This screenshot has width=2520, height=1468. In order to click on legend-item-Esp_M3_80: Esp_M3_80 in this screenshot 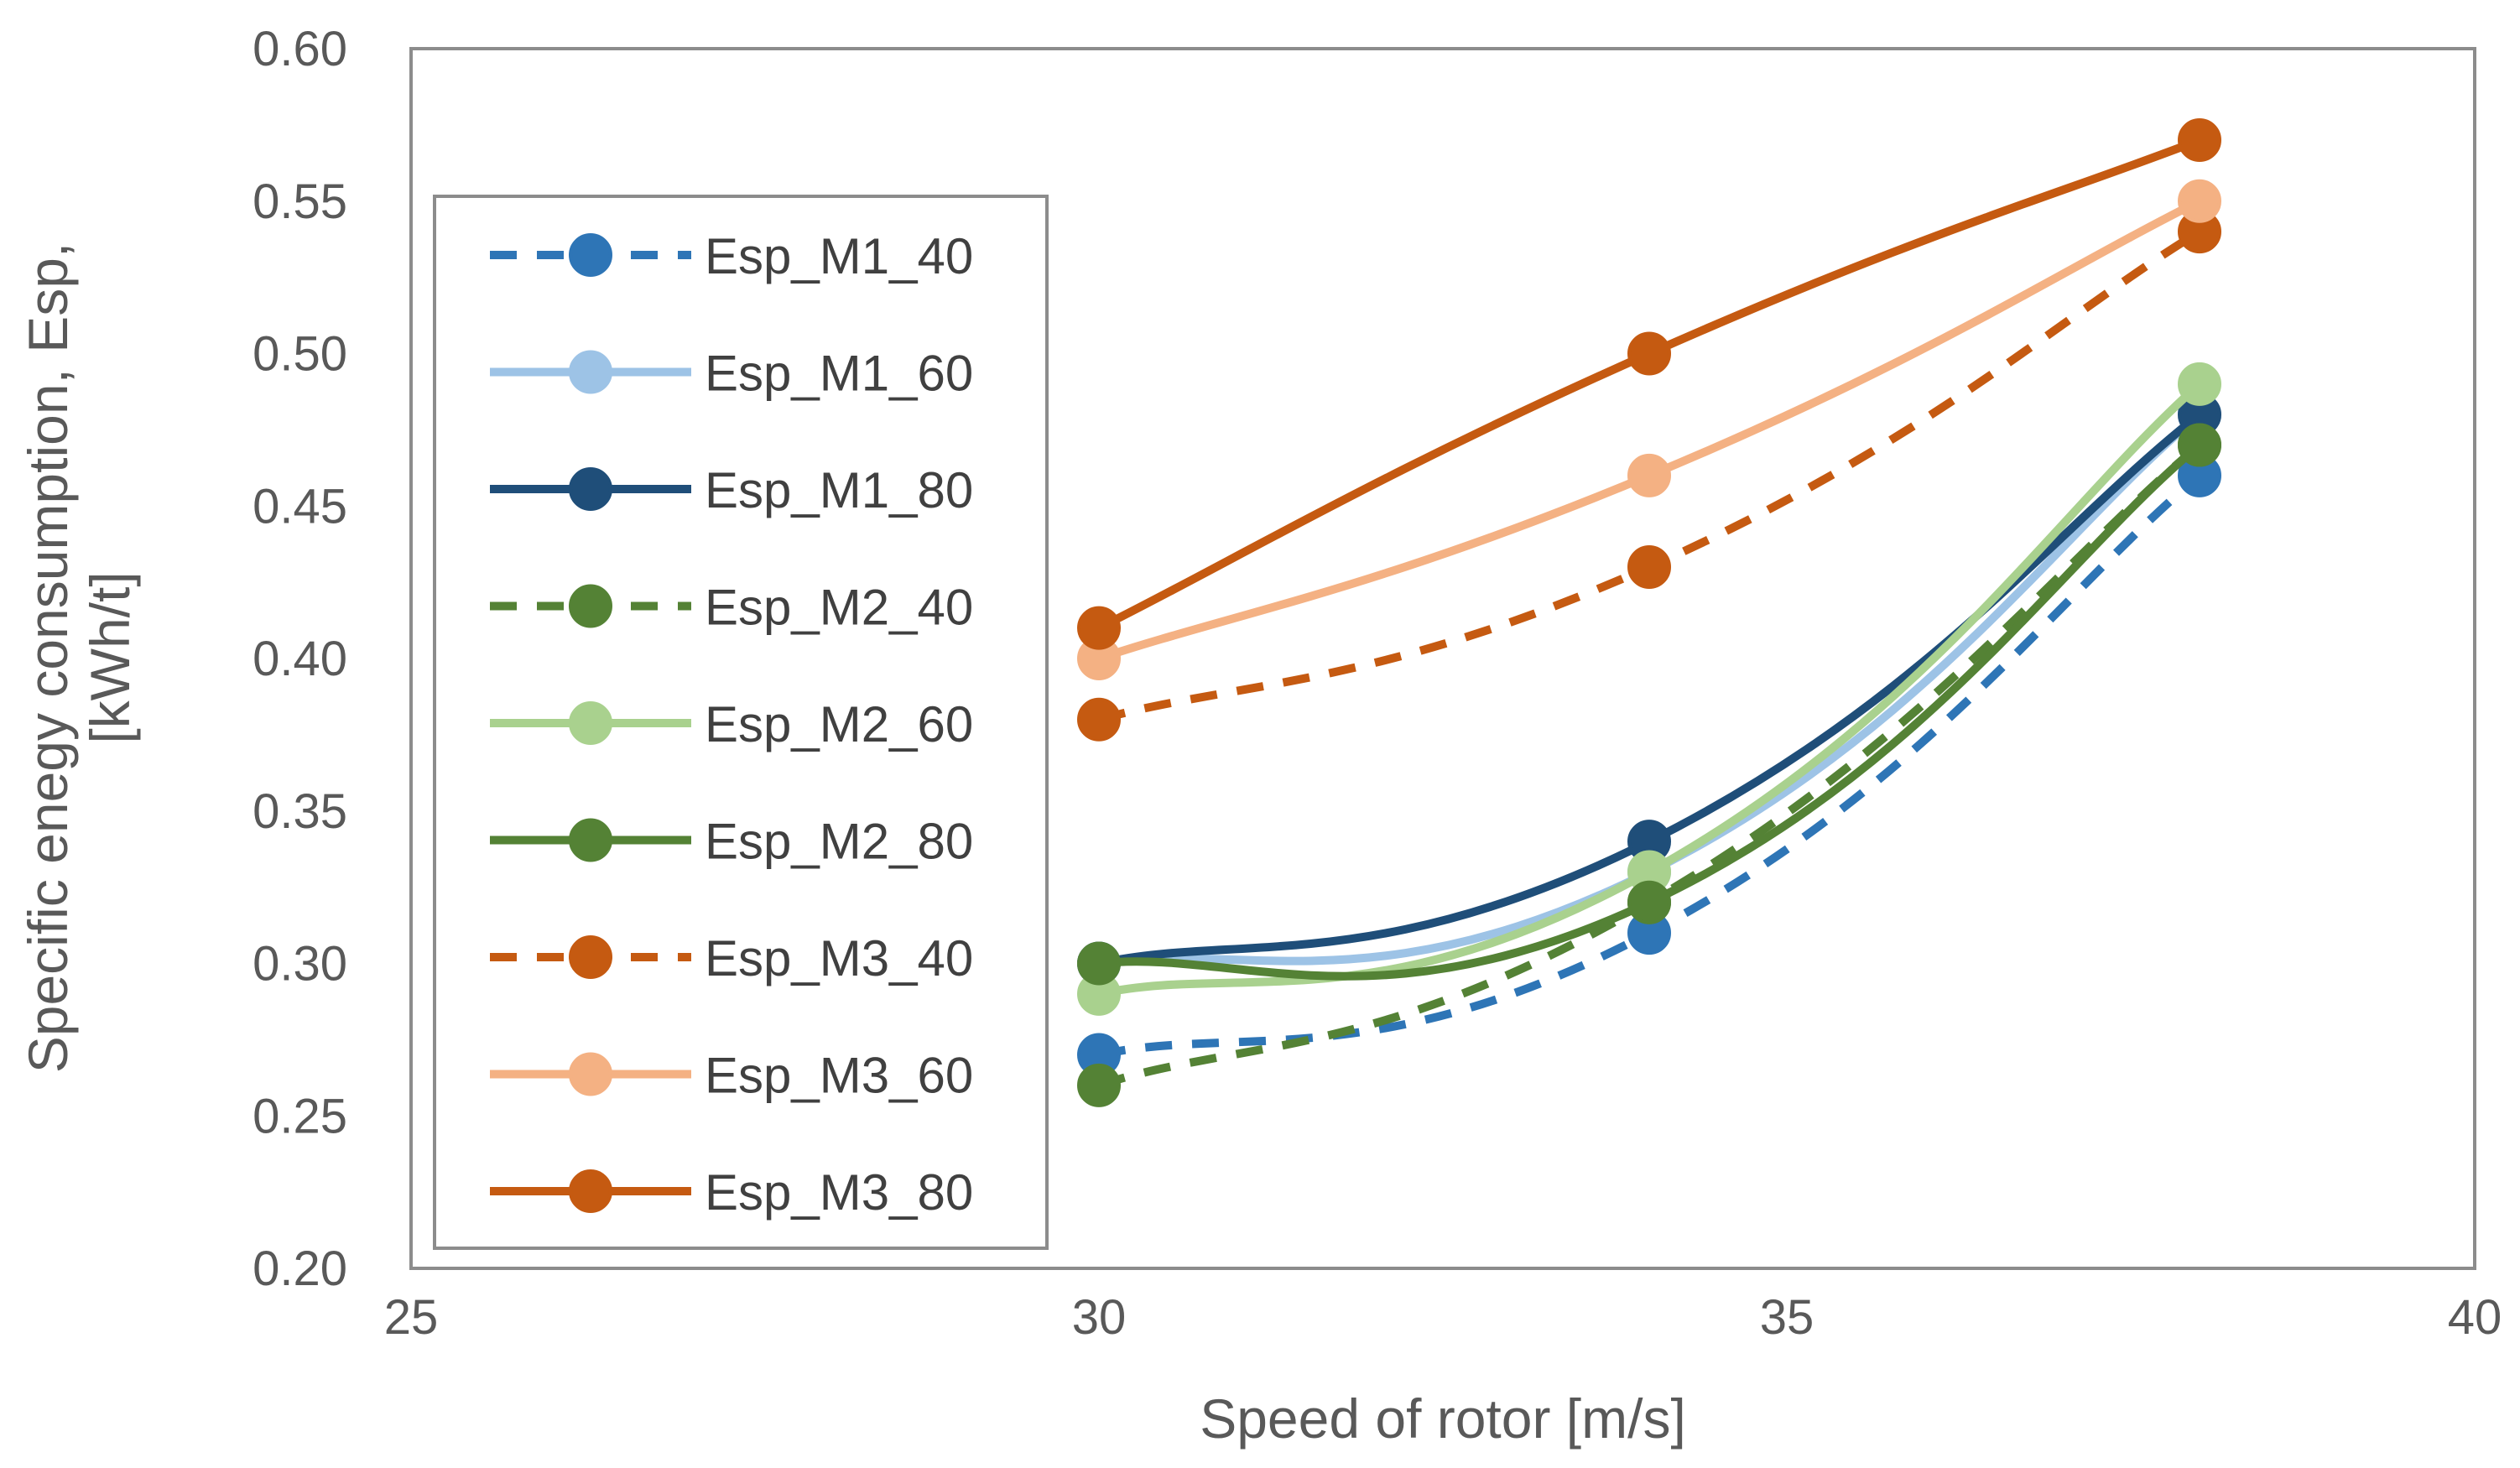, I will do `click(731, 1192)`.